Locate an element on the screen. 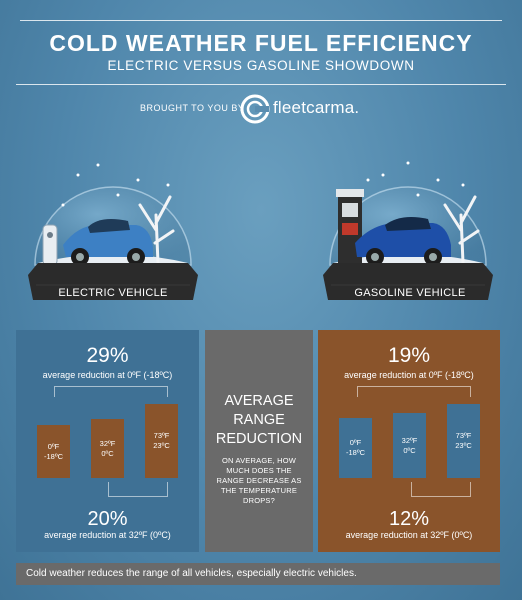 The image size is (522, 600). fleetcarma-logo-icon is located at coordinates (255, 109).